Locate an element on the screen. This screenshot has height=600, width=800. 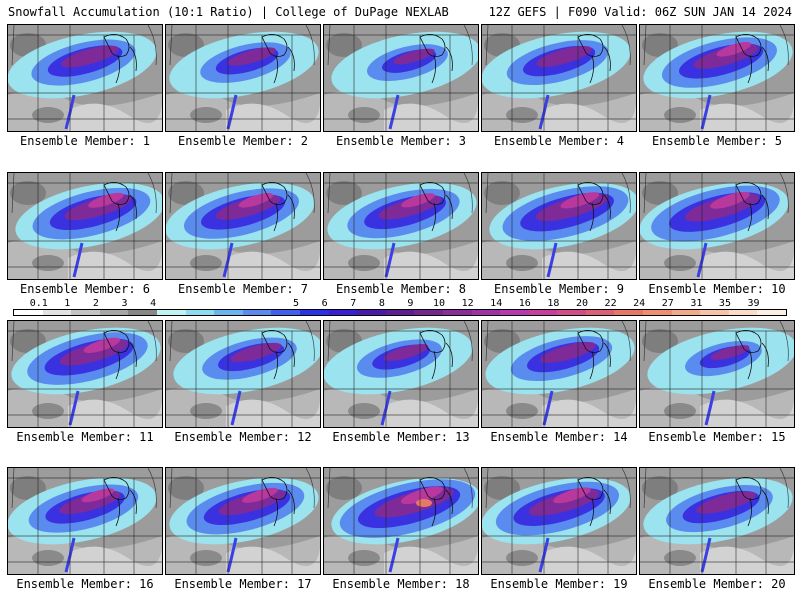
colorbar-strip is located at coordinates (400, 312).